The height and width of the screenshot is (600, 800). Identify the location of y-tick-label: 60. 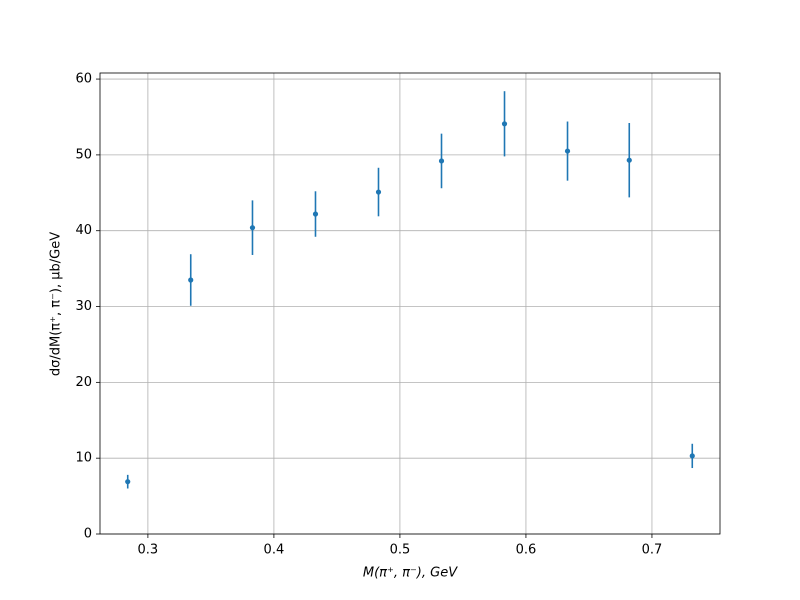
(83, 79).